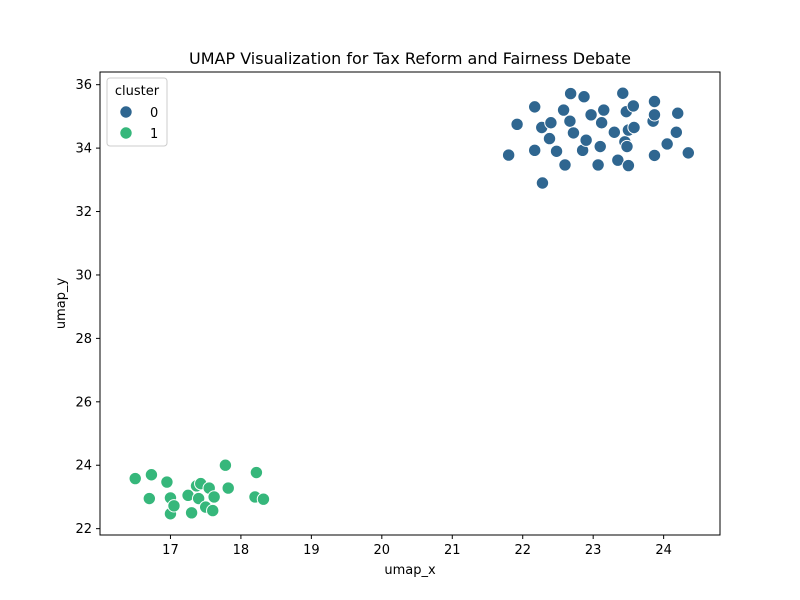 This screenshot has width=800, height=600. I want to click on legend-label-cluster-1: 1, so click(154, 134).